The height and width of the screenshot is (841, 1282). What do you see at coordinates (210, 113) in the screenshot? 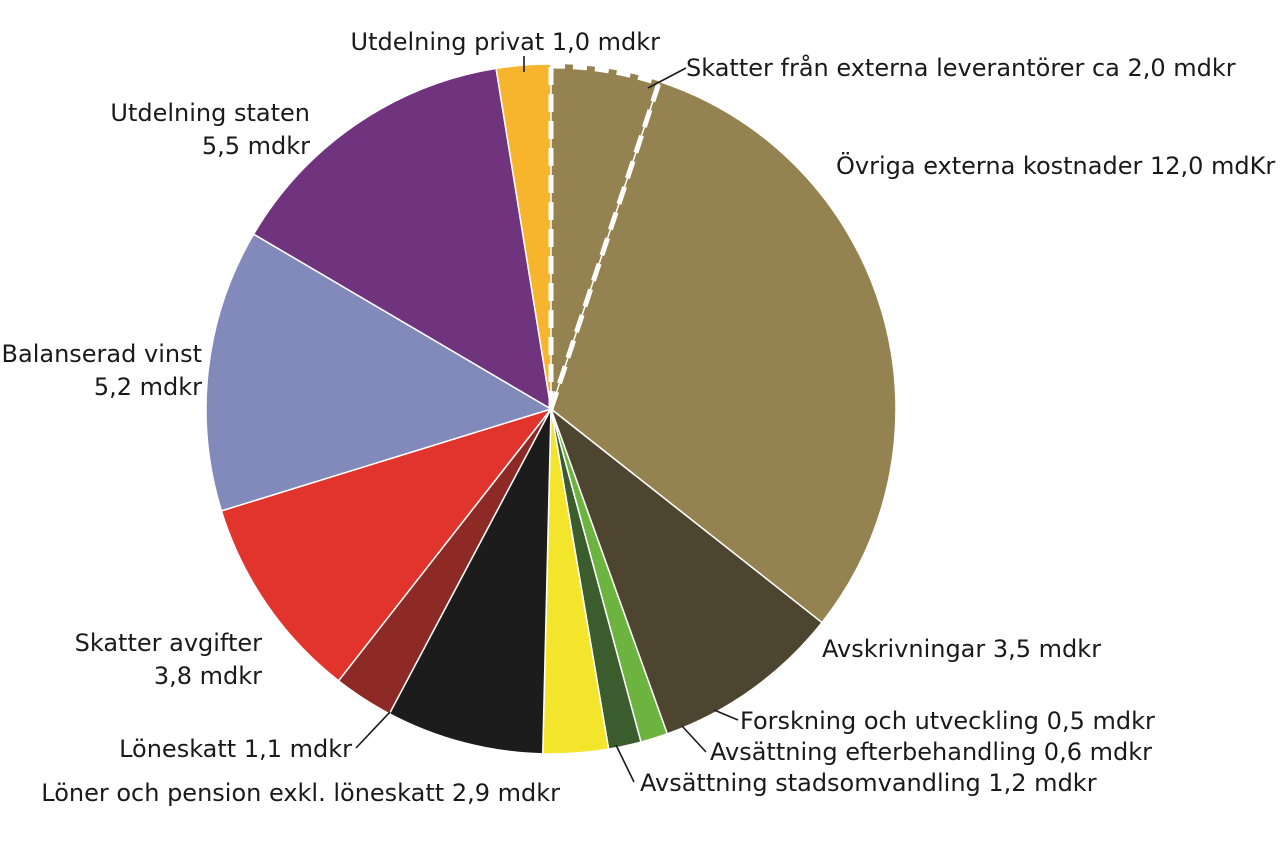
I see `label-utdelning-staten: Utdelning staten` at bounding box center [210, 113].